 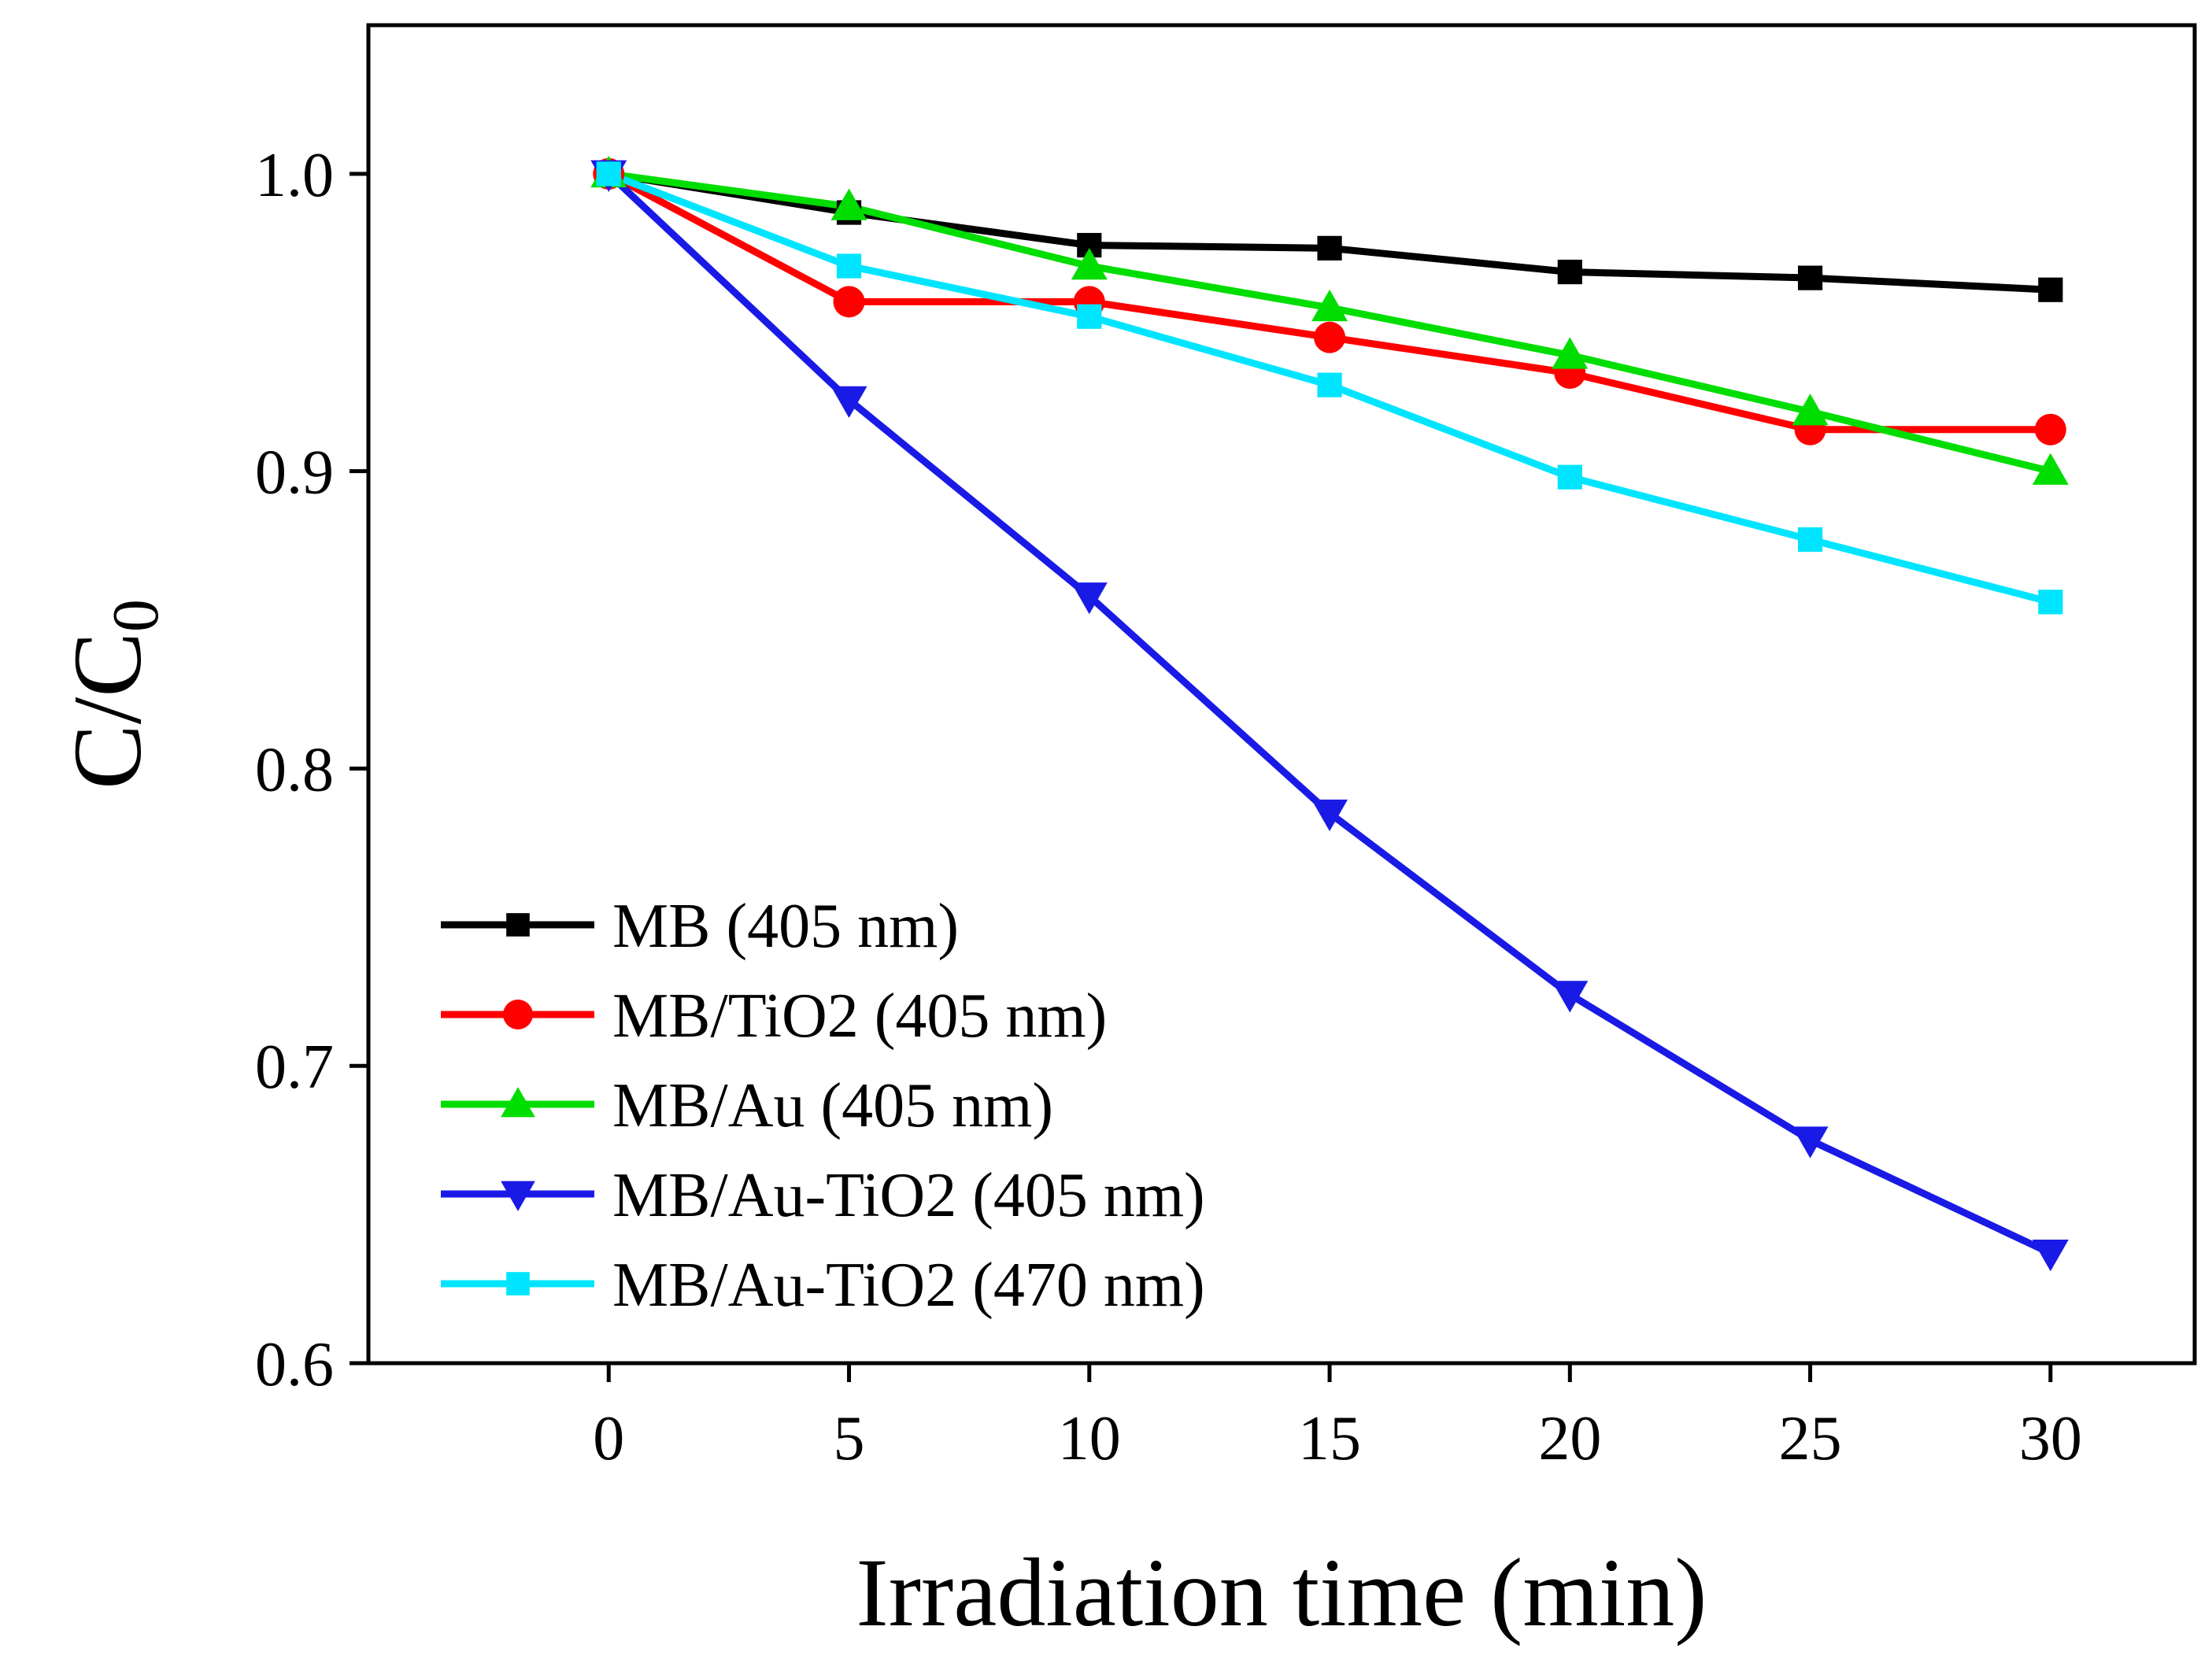 What do you see at coordinates (294, 175) in the screenshot?
I see `y-tick-label: 1.0` at bounding box center [294, 175].